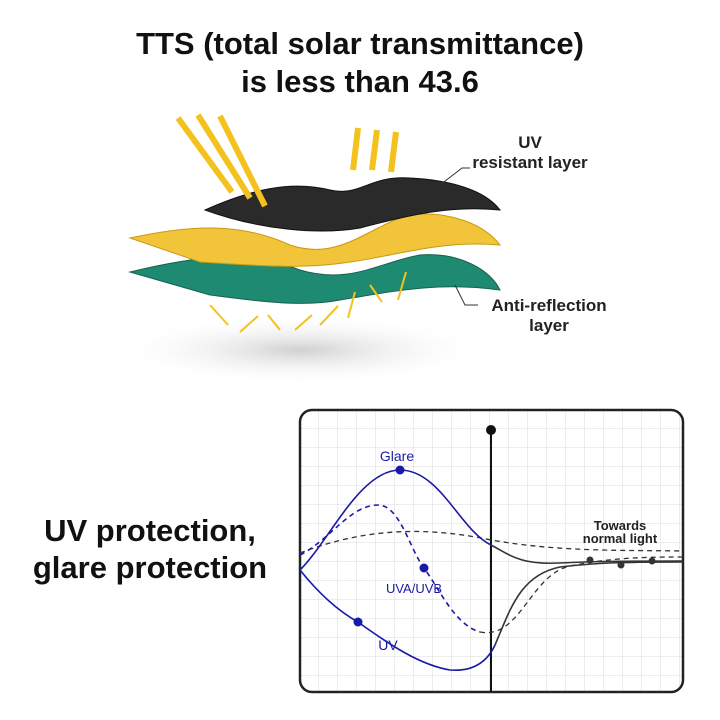 This screenshot has width=720, height=720. I want to click on layer-label: resistant layer, so click(530, 162).